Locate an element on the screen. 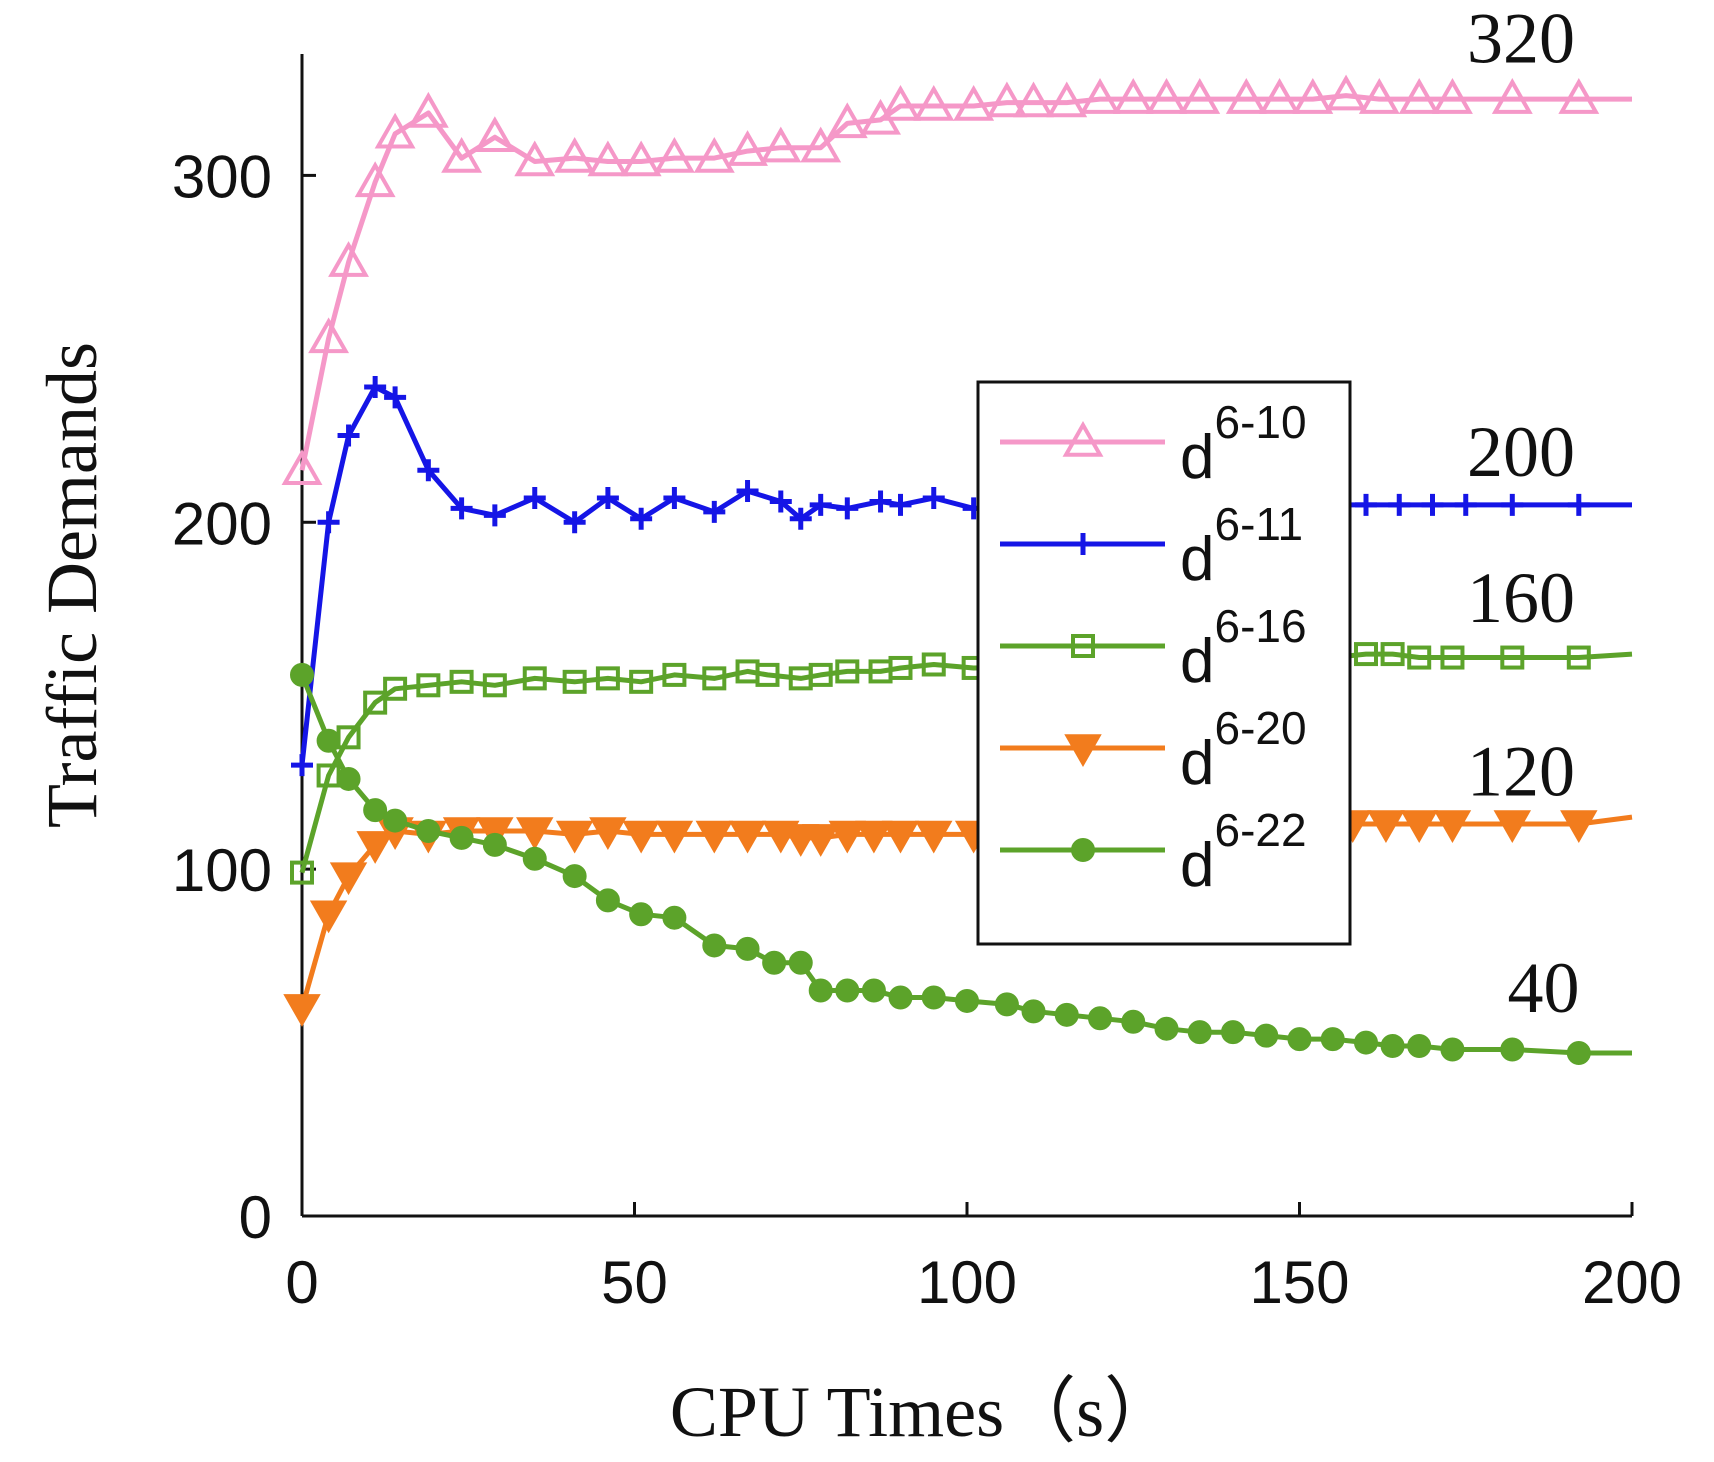 The image size is (1714, 1462). annotations: 320 200 160 120 40 is located at coordinates (1523, 514).